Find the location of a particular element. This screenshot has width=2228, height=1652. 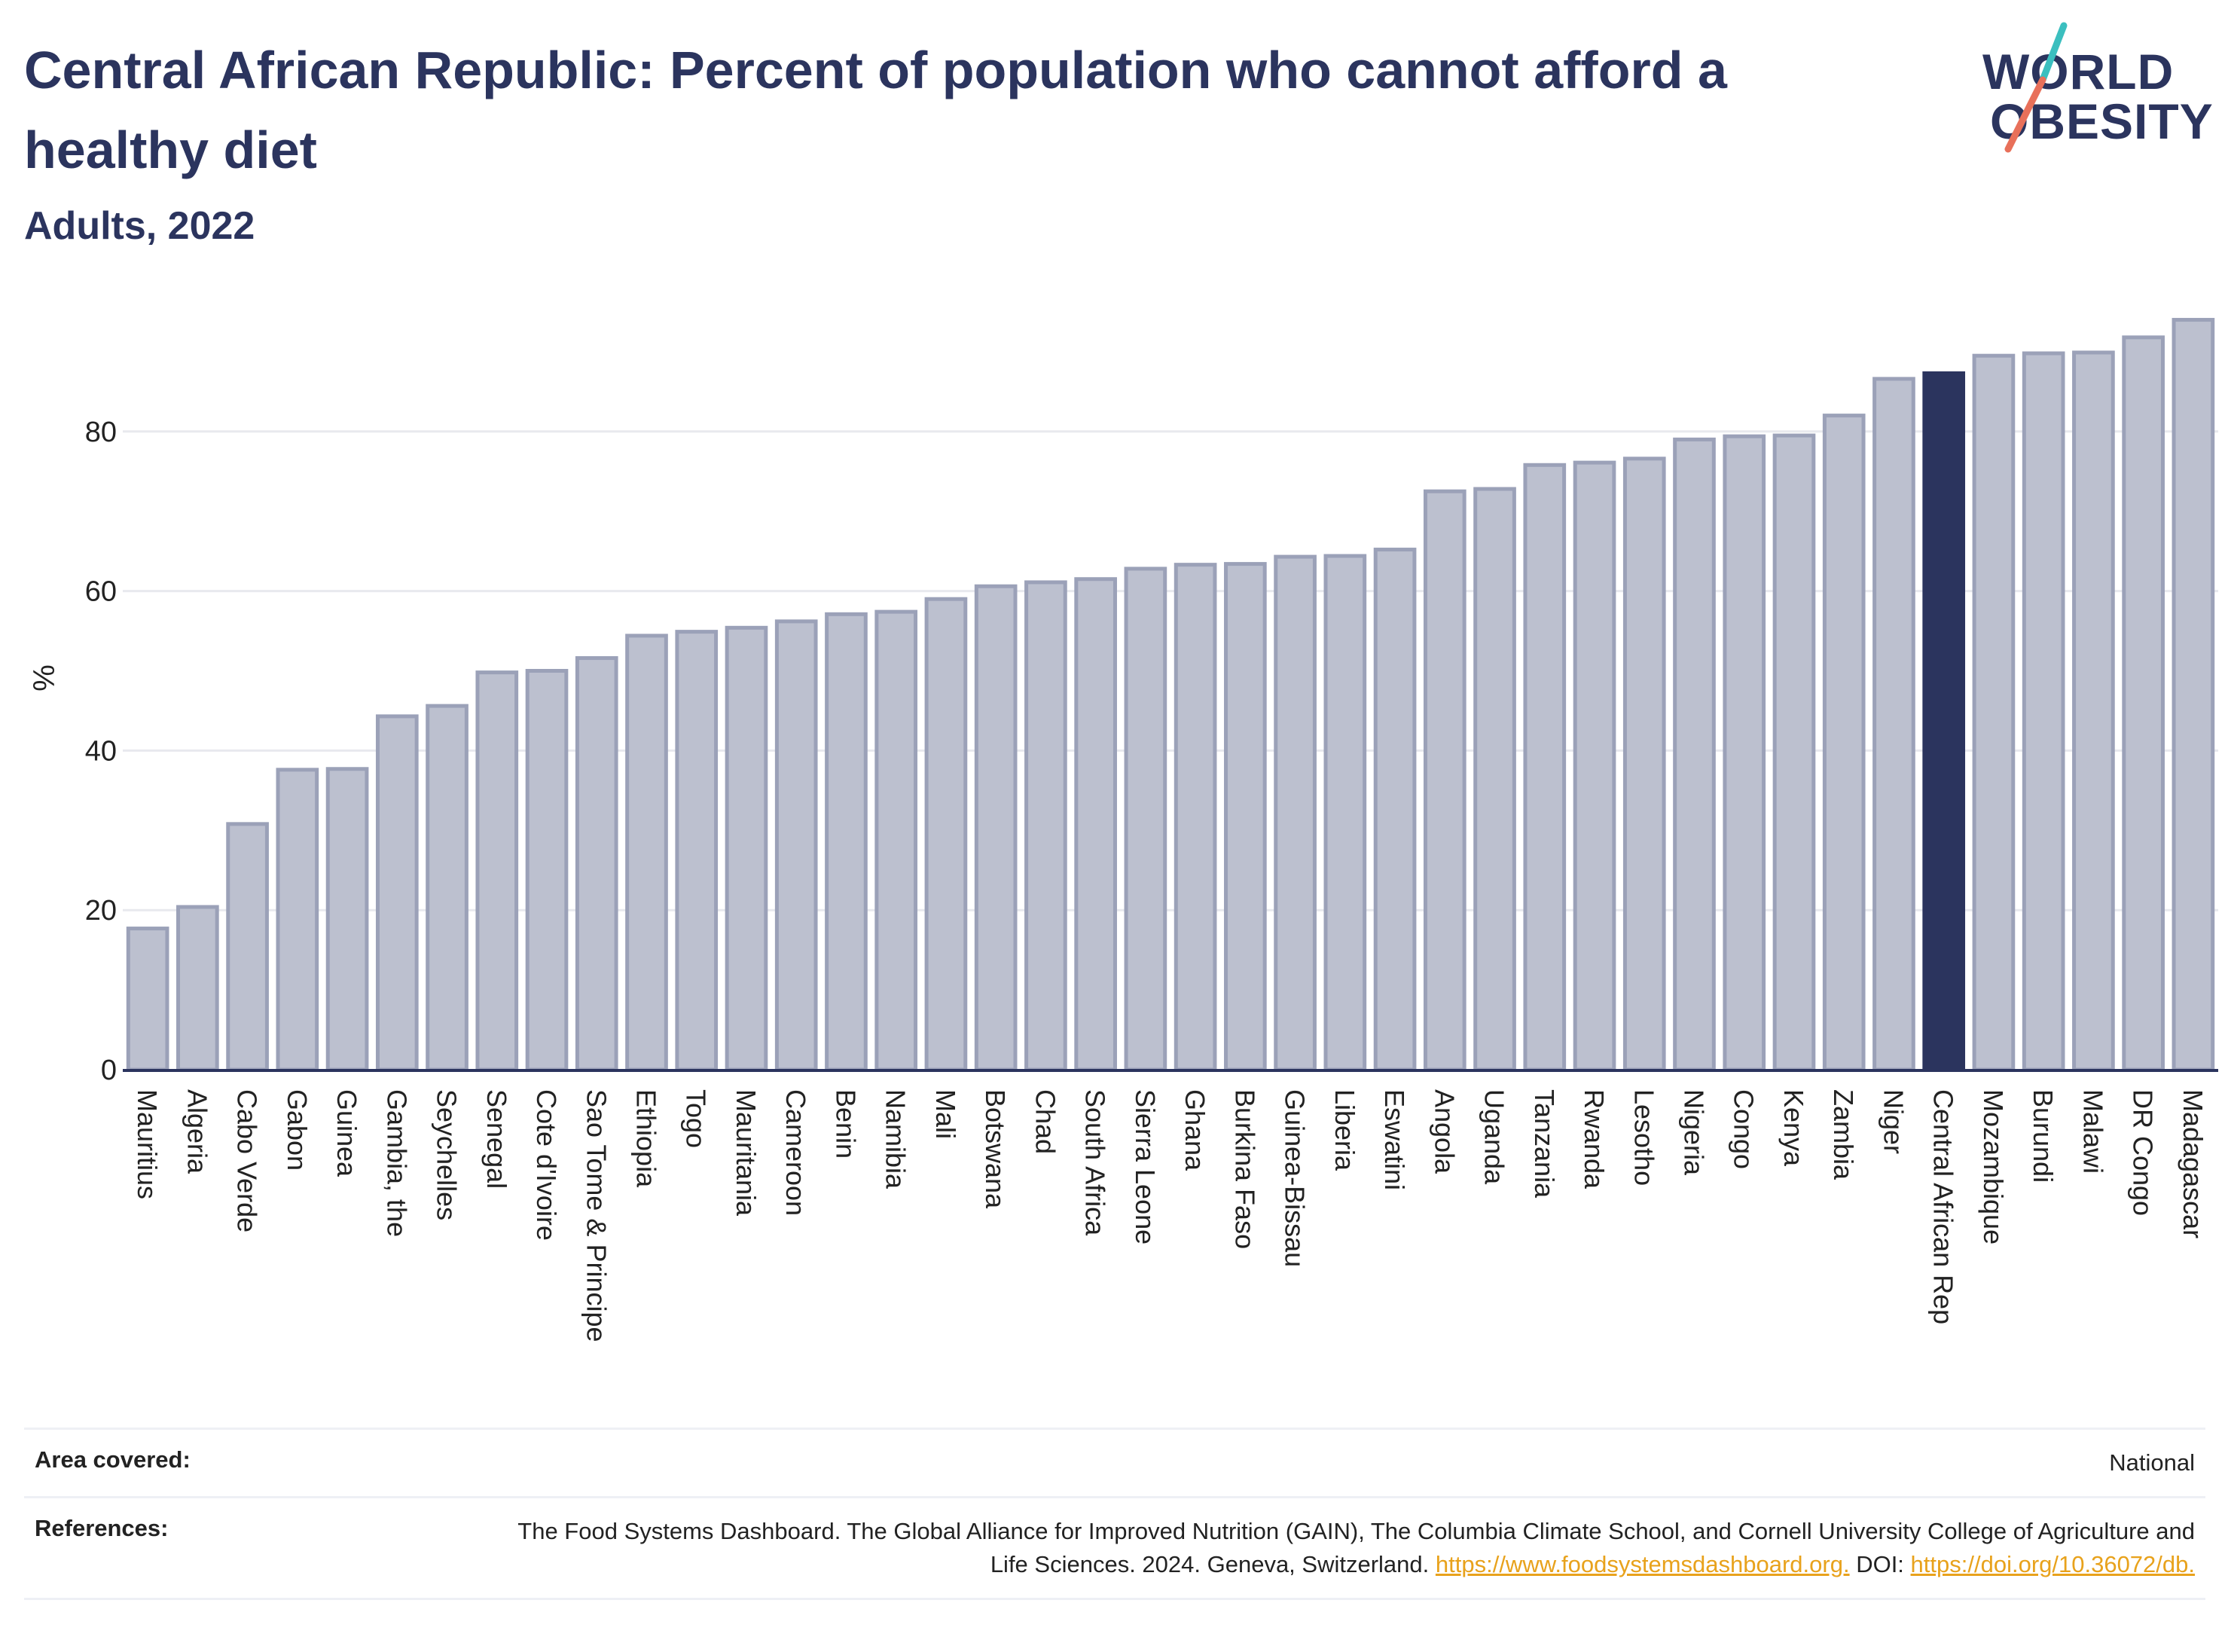

x-tick-label: Sierra Leone is located at coordinates (1145, 1166).